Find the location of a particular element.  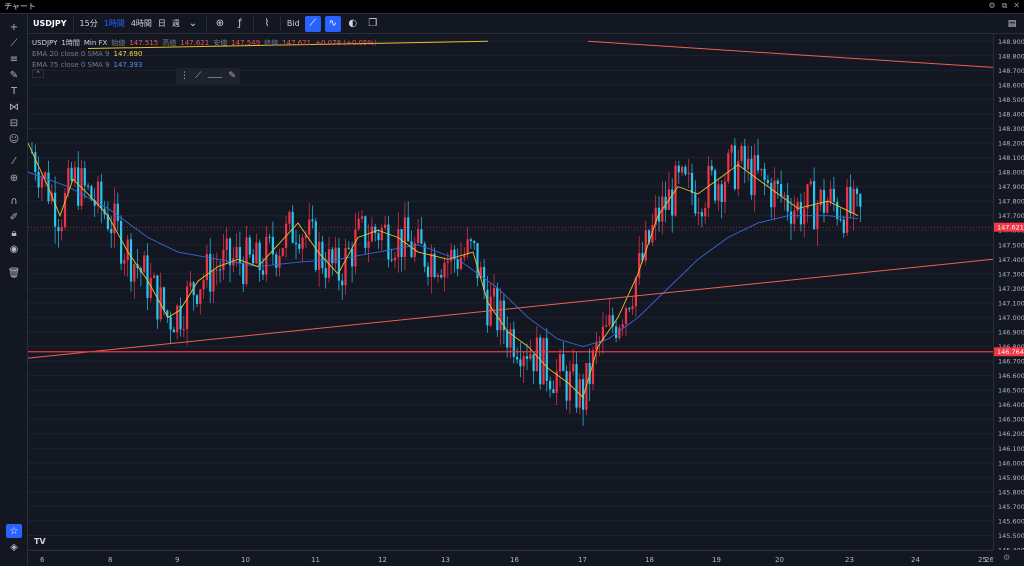

interval-15m-button: 15分 is located at coordinates (88, 23).